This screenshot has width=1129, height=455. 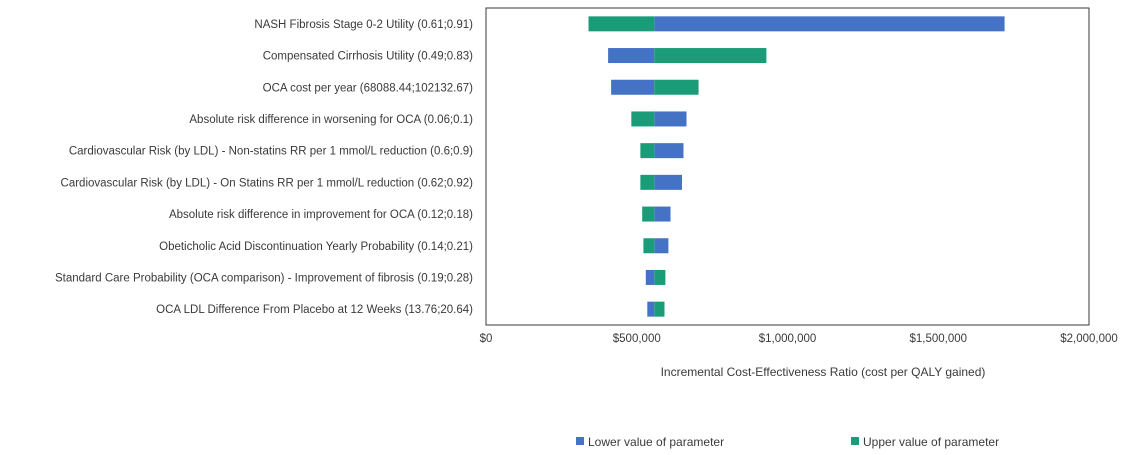 I want to click on category-label-3: OCA cost per year (68088.44;102132.67), so click(x=368, y=88).